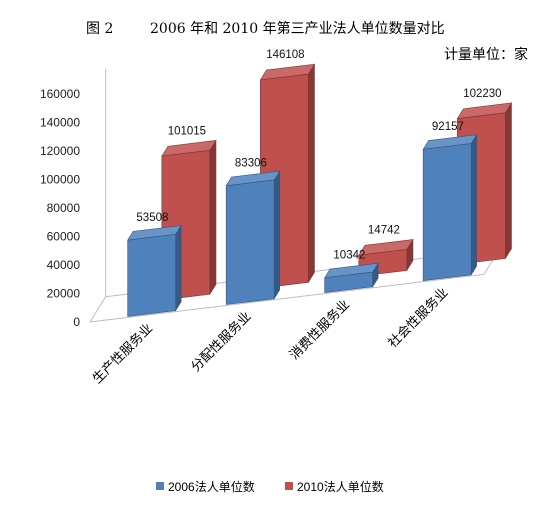 This screenshot has width=546, height=506. Describe the element at coordinates (349, 256) in the screenshot. I see `data-label-2006: 10342` at that location.